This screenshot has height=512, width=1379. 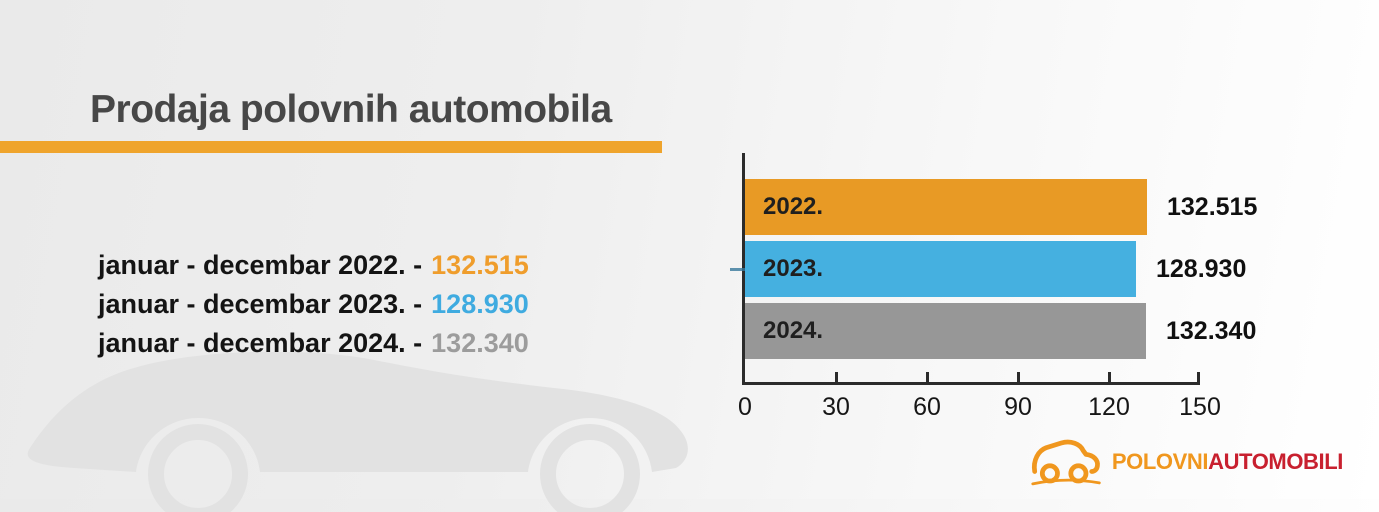 I want to click on summary-line-2023: januar - decembar 2023. - 128.930, so click(x=313, y=304).